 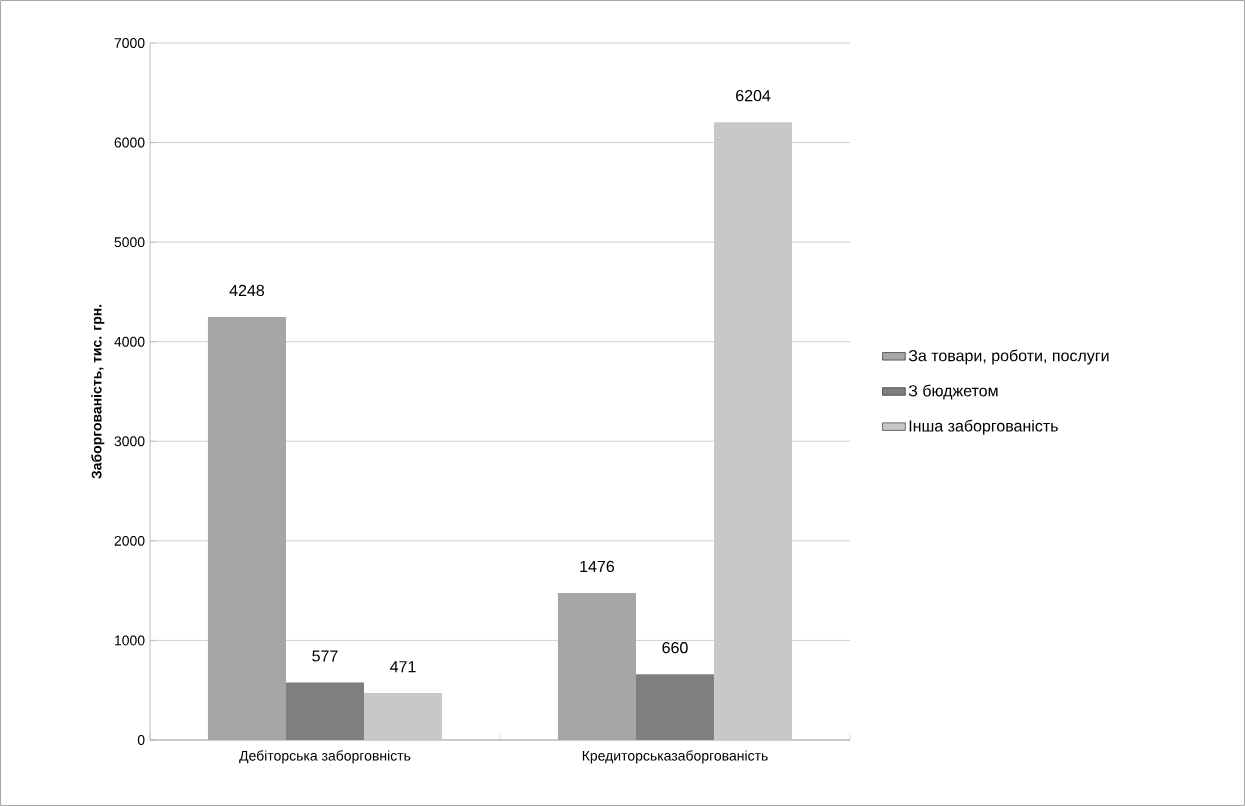 What do you see at coordinates (129, 341) in the screenshot?
I see `y-tick-label: 4000` at bounding box center [129, 341].